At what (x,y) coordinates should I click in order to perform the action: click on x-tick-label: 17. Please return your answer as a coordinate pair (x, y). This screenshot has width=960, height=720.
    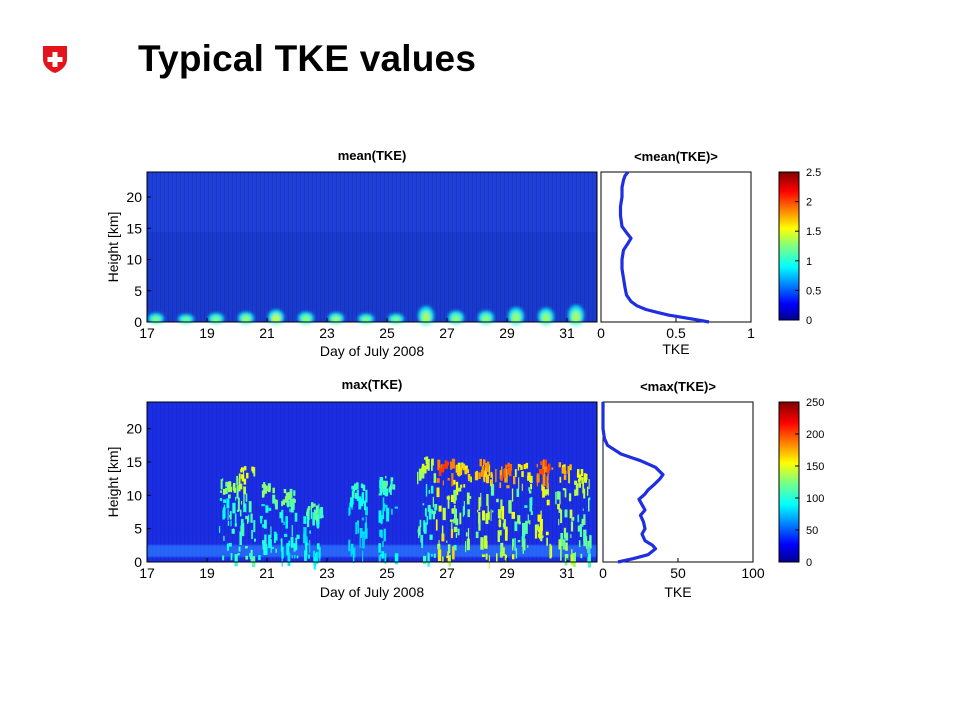
    Looking at the image, I should click on (147, 573).